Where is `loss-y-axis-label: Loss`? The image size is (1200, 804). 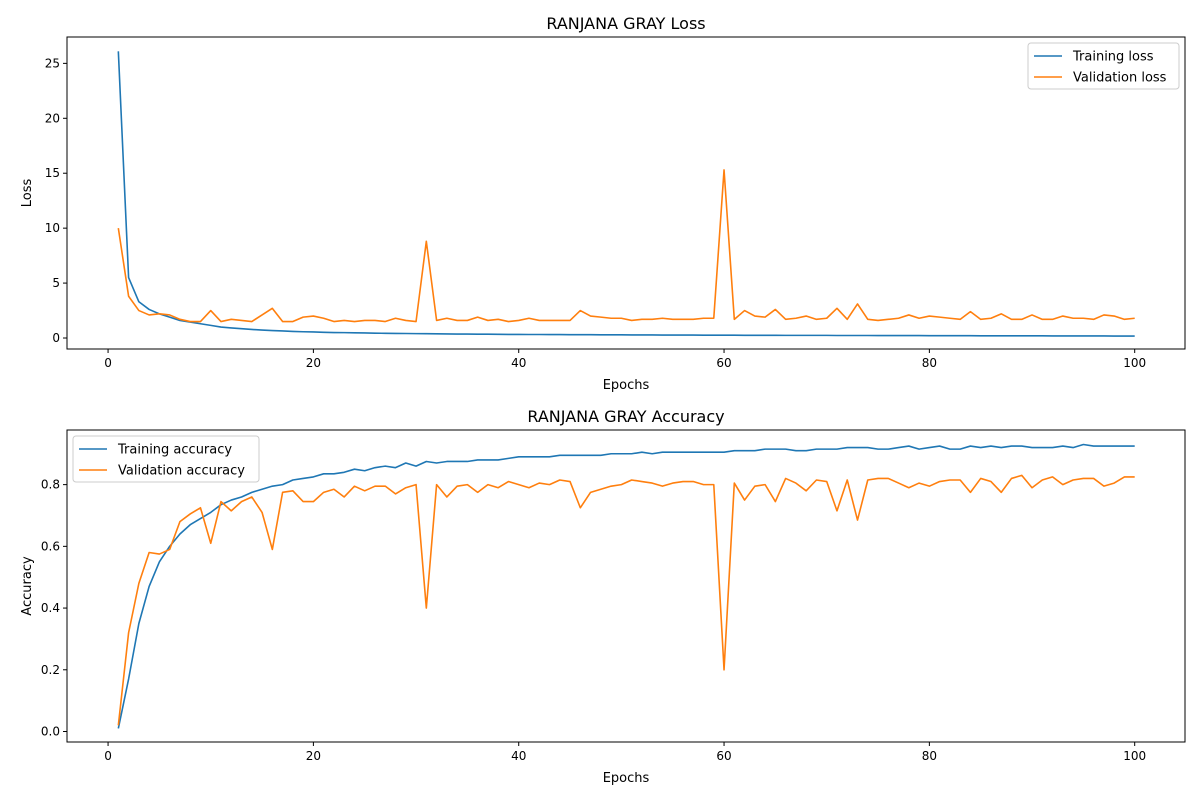 loss-y-axis-label: Loss is located at coordinates (27, 193).